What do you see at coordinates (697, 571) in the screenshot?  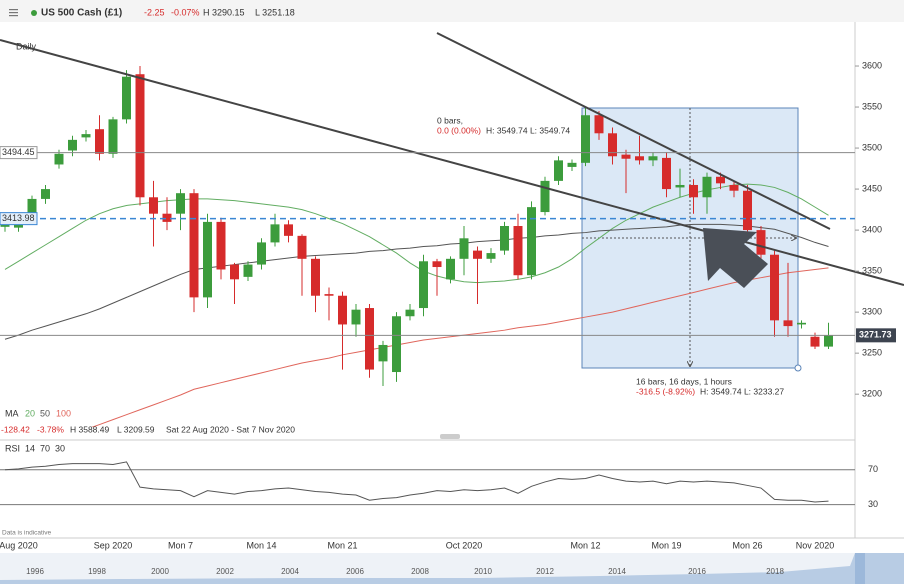 I see `navigator-year: 2016` at bounding box center [697, 571].